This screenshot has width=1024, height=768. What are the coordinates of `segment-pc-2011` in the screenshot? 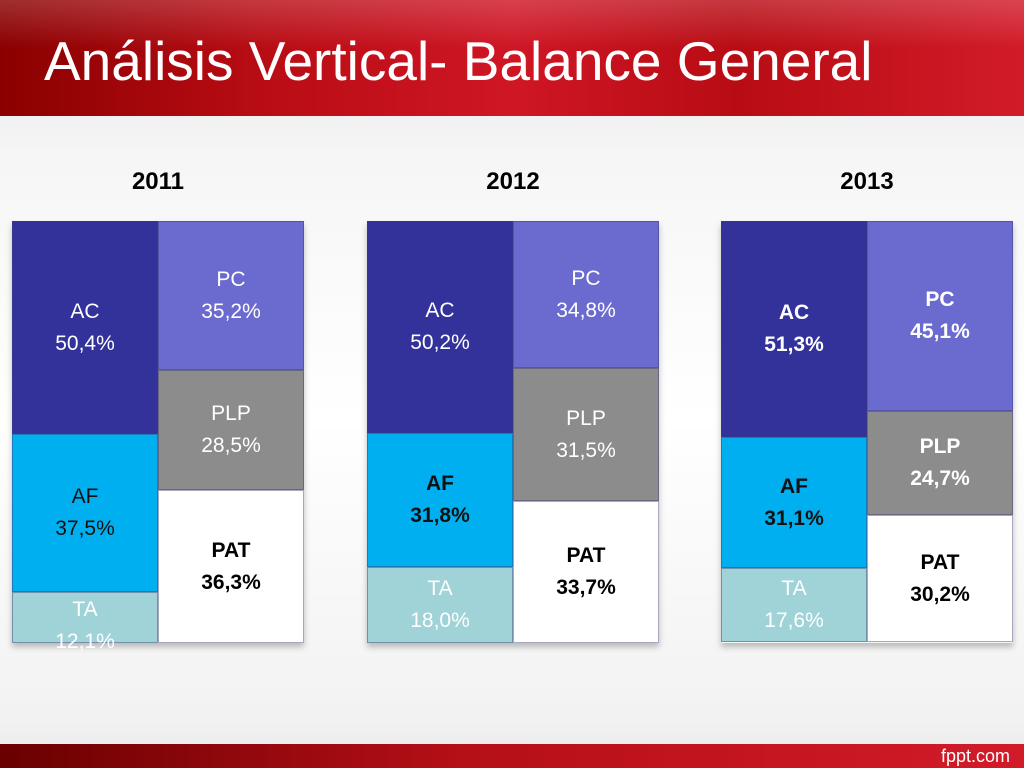 It's located at (231, 295).